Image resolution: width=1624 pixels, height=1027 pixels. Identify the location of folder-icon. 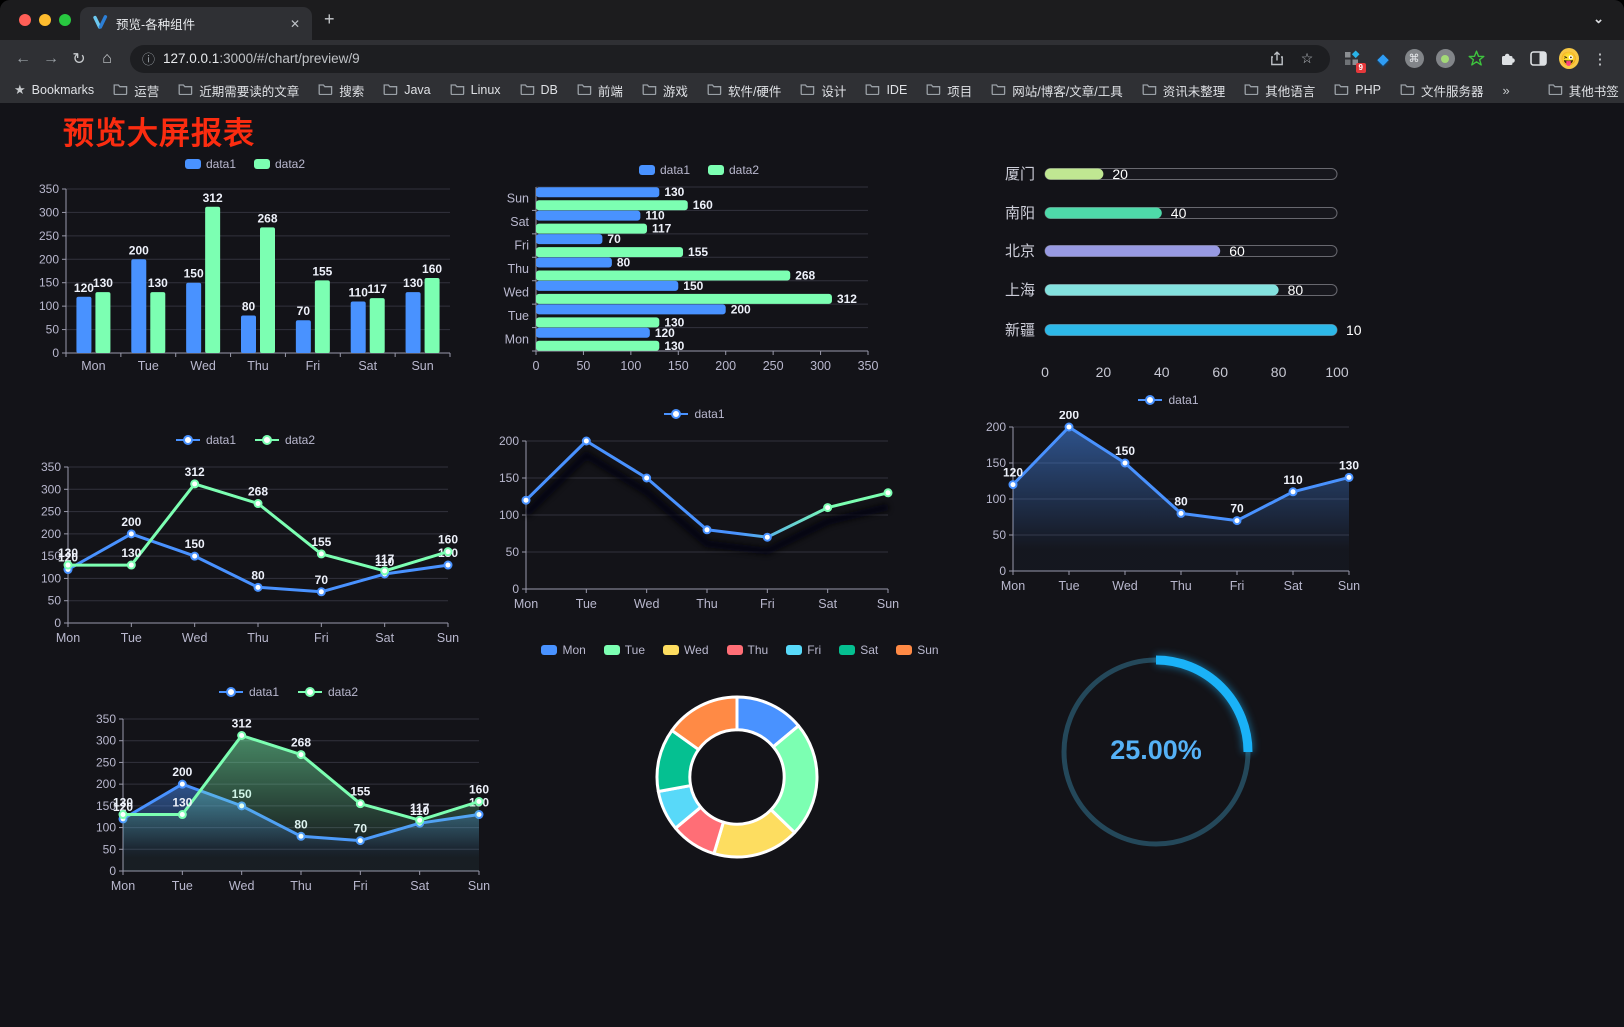
(457, 90).